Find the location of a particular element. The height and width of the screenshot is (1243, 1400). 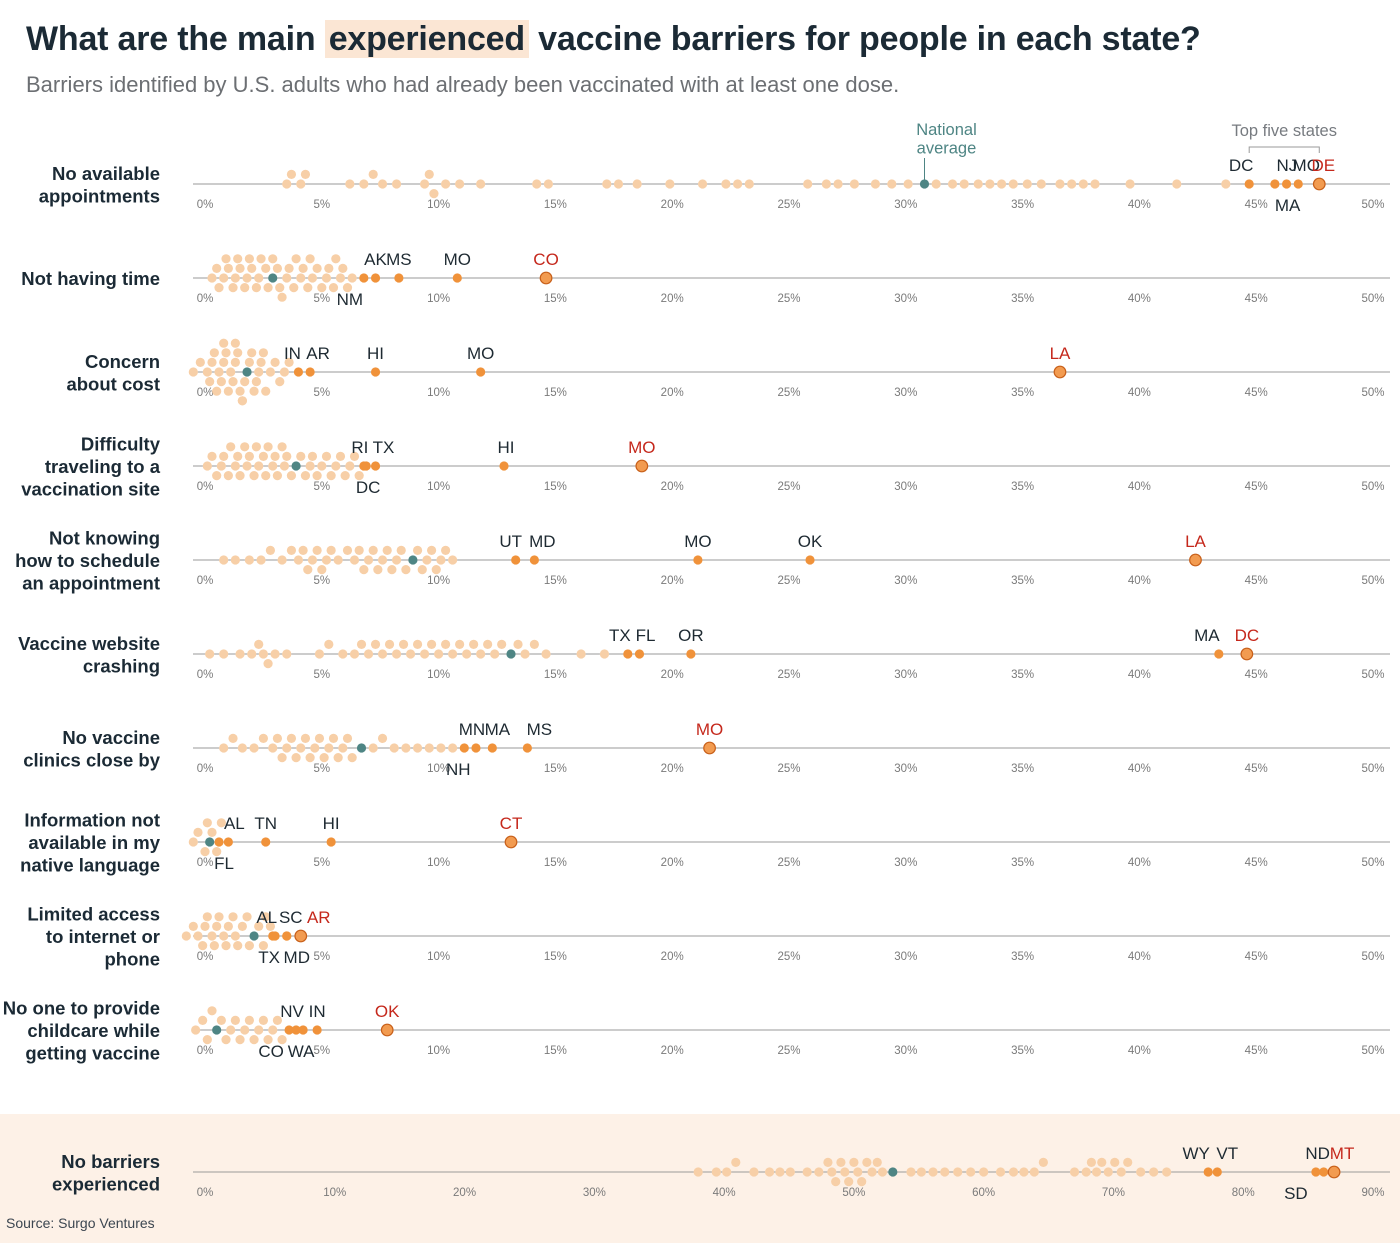

state-label: RI is located at coordinates (359, 447).